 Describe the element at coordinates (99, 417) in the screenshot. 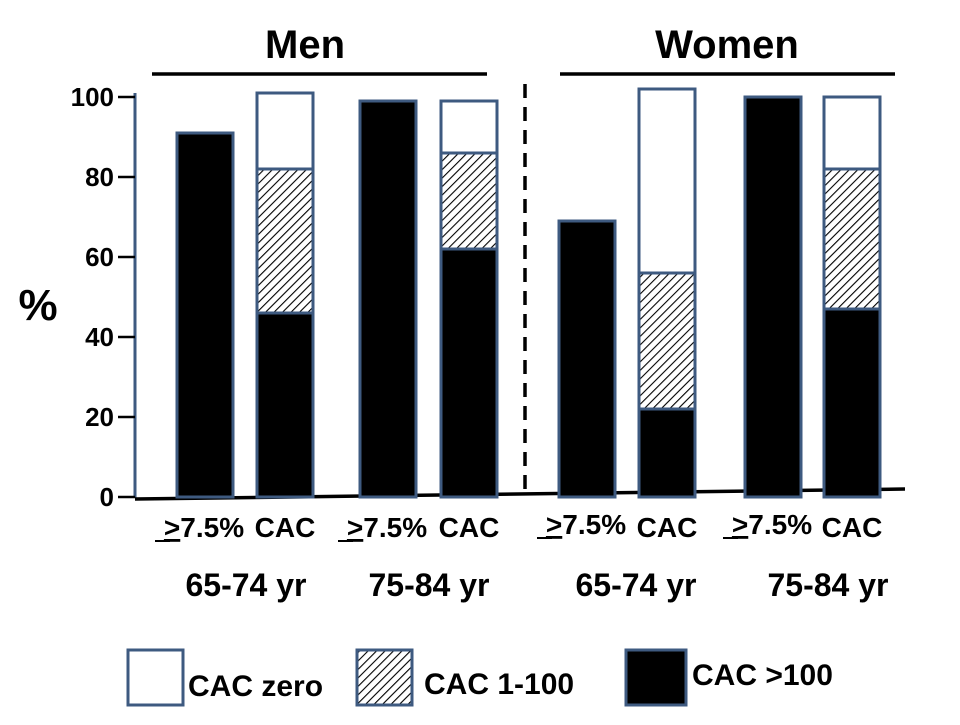

I see `y-tick-label: 20` at that location.